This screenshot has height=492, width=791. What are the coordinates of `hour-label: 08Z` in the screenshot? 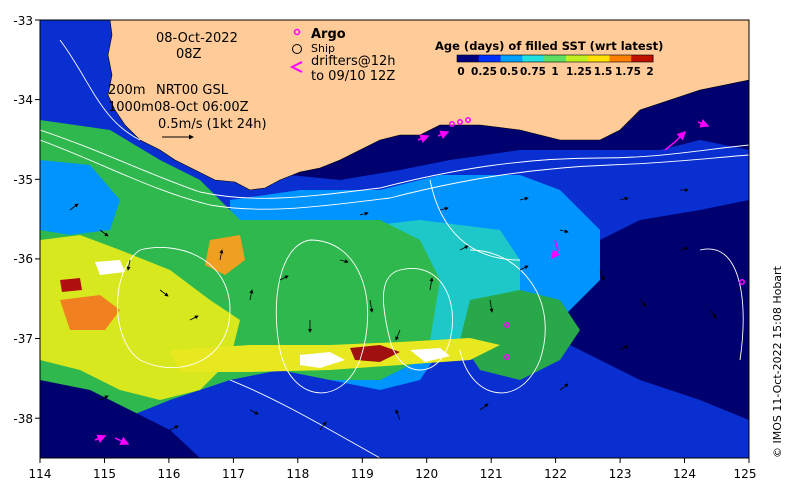 It's located at (189, 54).